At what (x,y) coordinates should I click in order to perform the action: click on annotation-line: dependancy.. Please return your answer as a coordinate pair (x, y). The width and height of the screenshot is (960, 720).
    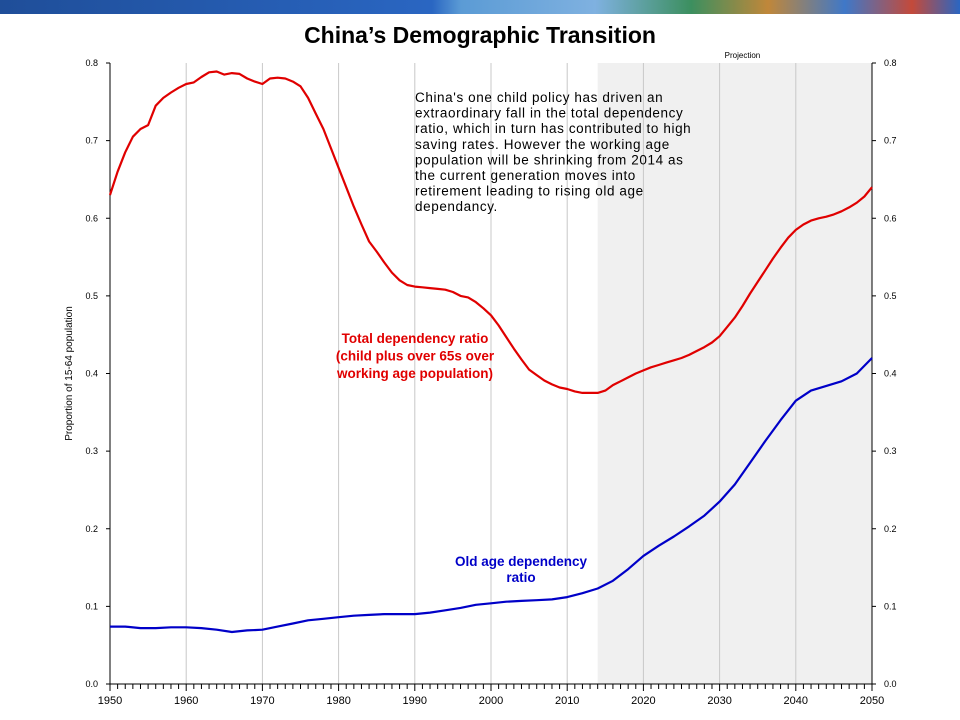
    Looking at the image, I should click on (456, 206).